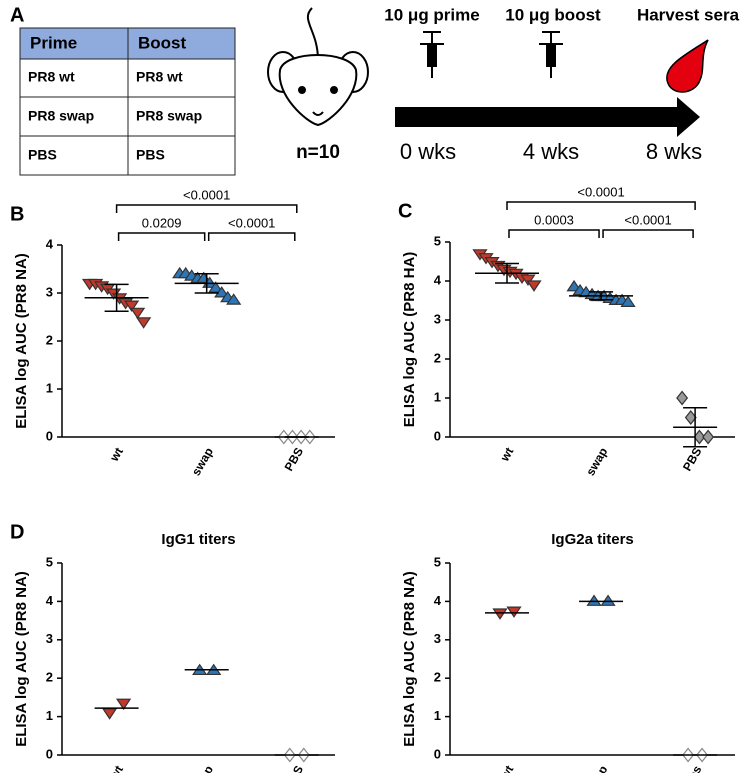 This screenshot has height=773, width=750. Describe the element at coordinates (162, 222) in the screenshot. I see `p-value-label: 0.0209` at that location.